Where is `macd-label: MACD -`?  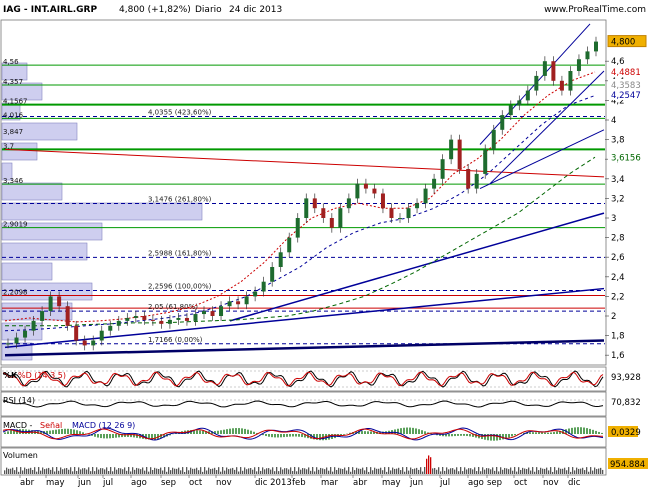 macd-label: MACD - is located at coordinates (18, 425).